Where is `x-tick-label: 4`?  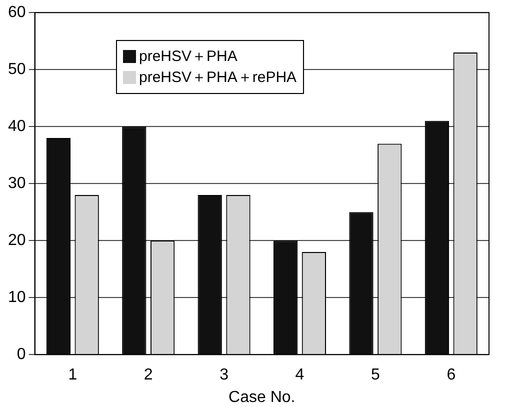 x-tick-label: 4 is located at coordinates (299, 375).